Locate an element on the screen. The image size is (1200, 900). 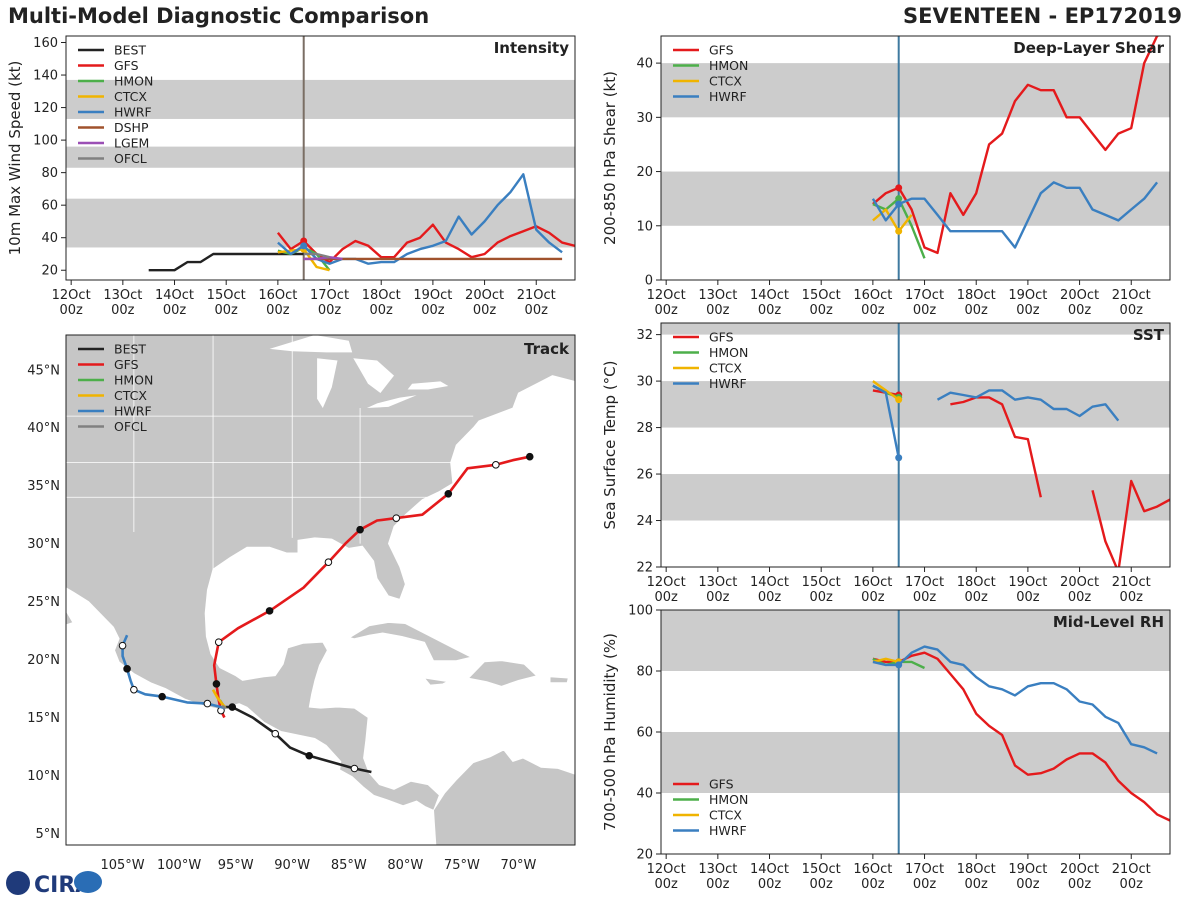
sst-ytick-label: 32 is located at coordinates (644, 335).